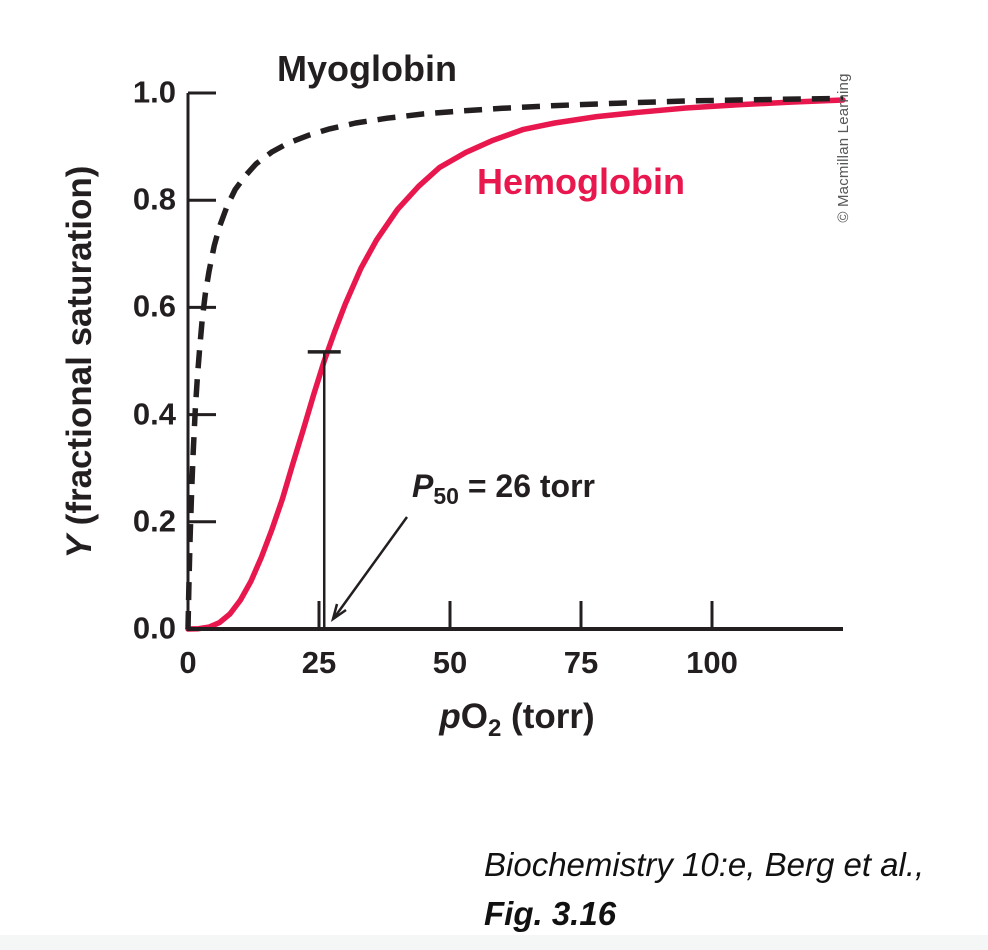  Describe the element at coordinates (154, 521) in the screenshot. I see `y-tick-label: 0.2` at that location.